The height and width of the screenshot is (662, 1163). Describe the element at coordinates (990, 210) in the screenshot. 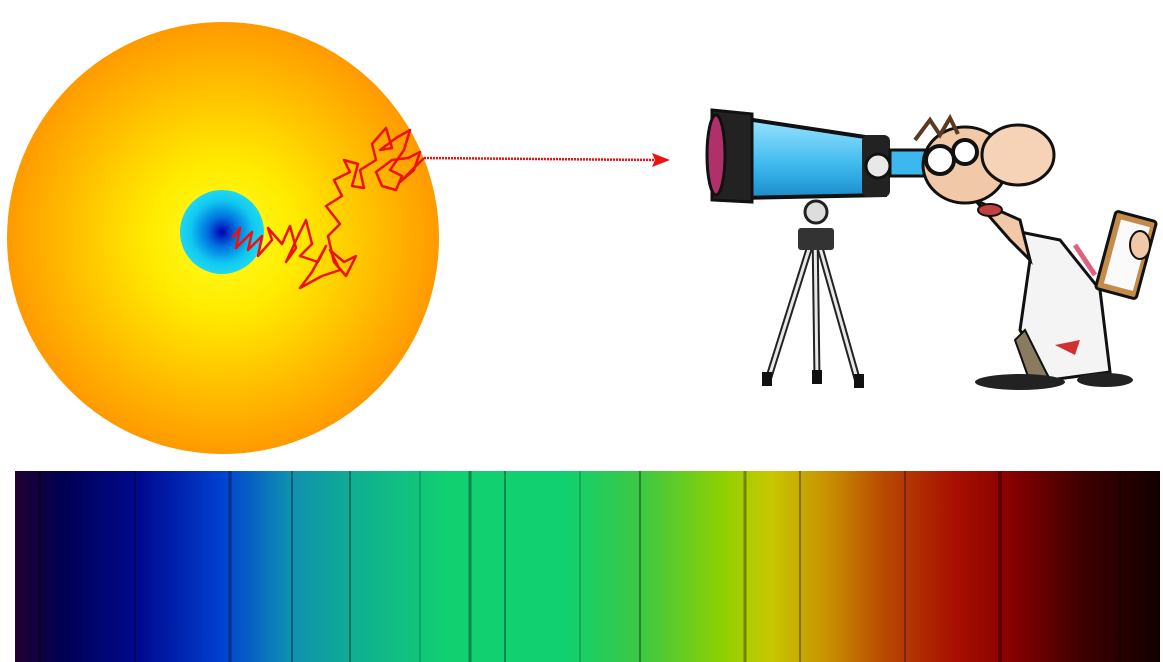

I see `mouth` at that location.